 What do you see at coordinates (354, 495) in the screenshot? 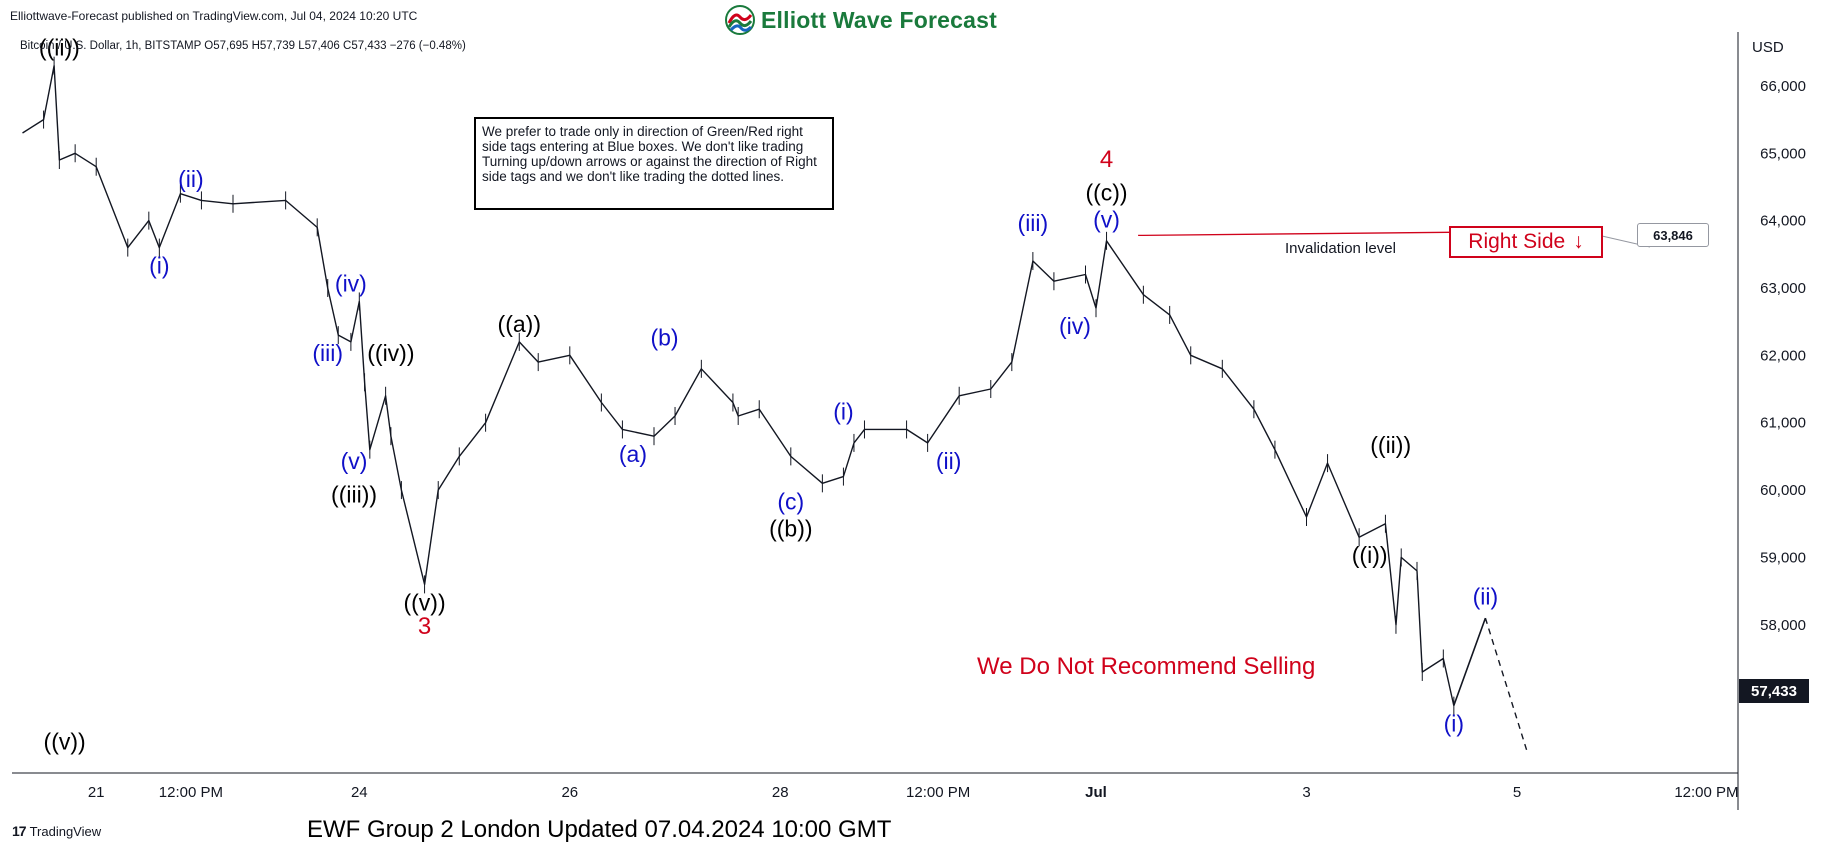
I see `wave-label: ((iii))` at bounding box center [354, 495].